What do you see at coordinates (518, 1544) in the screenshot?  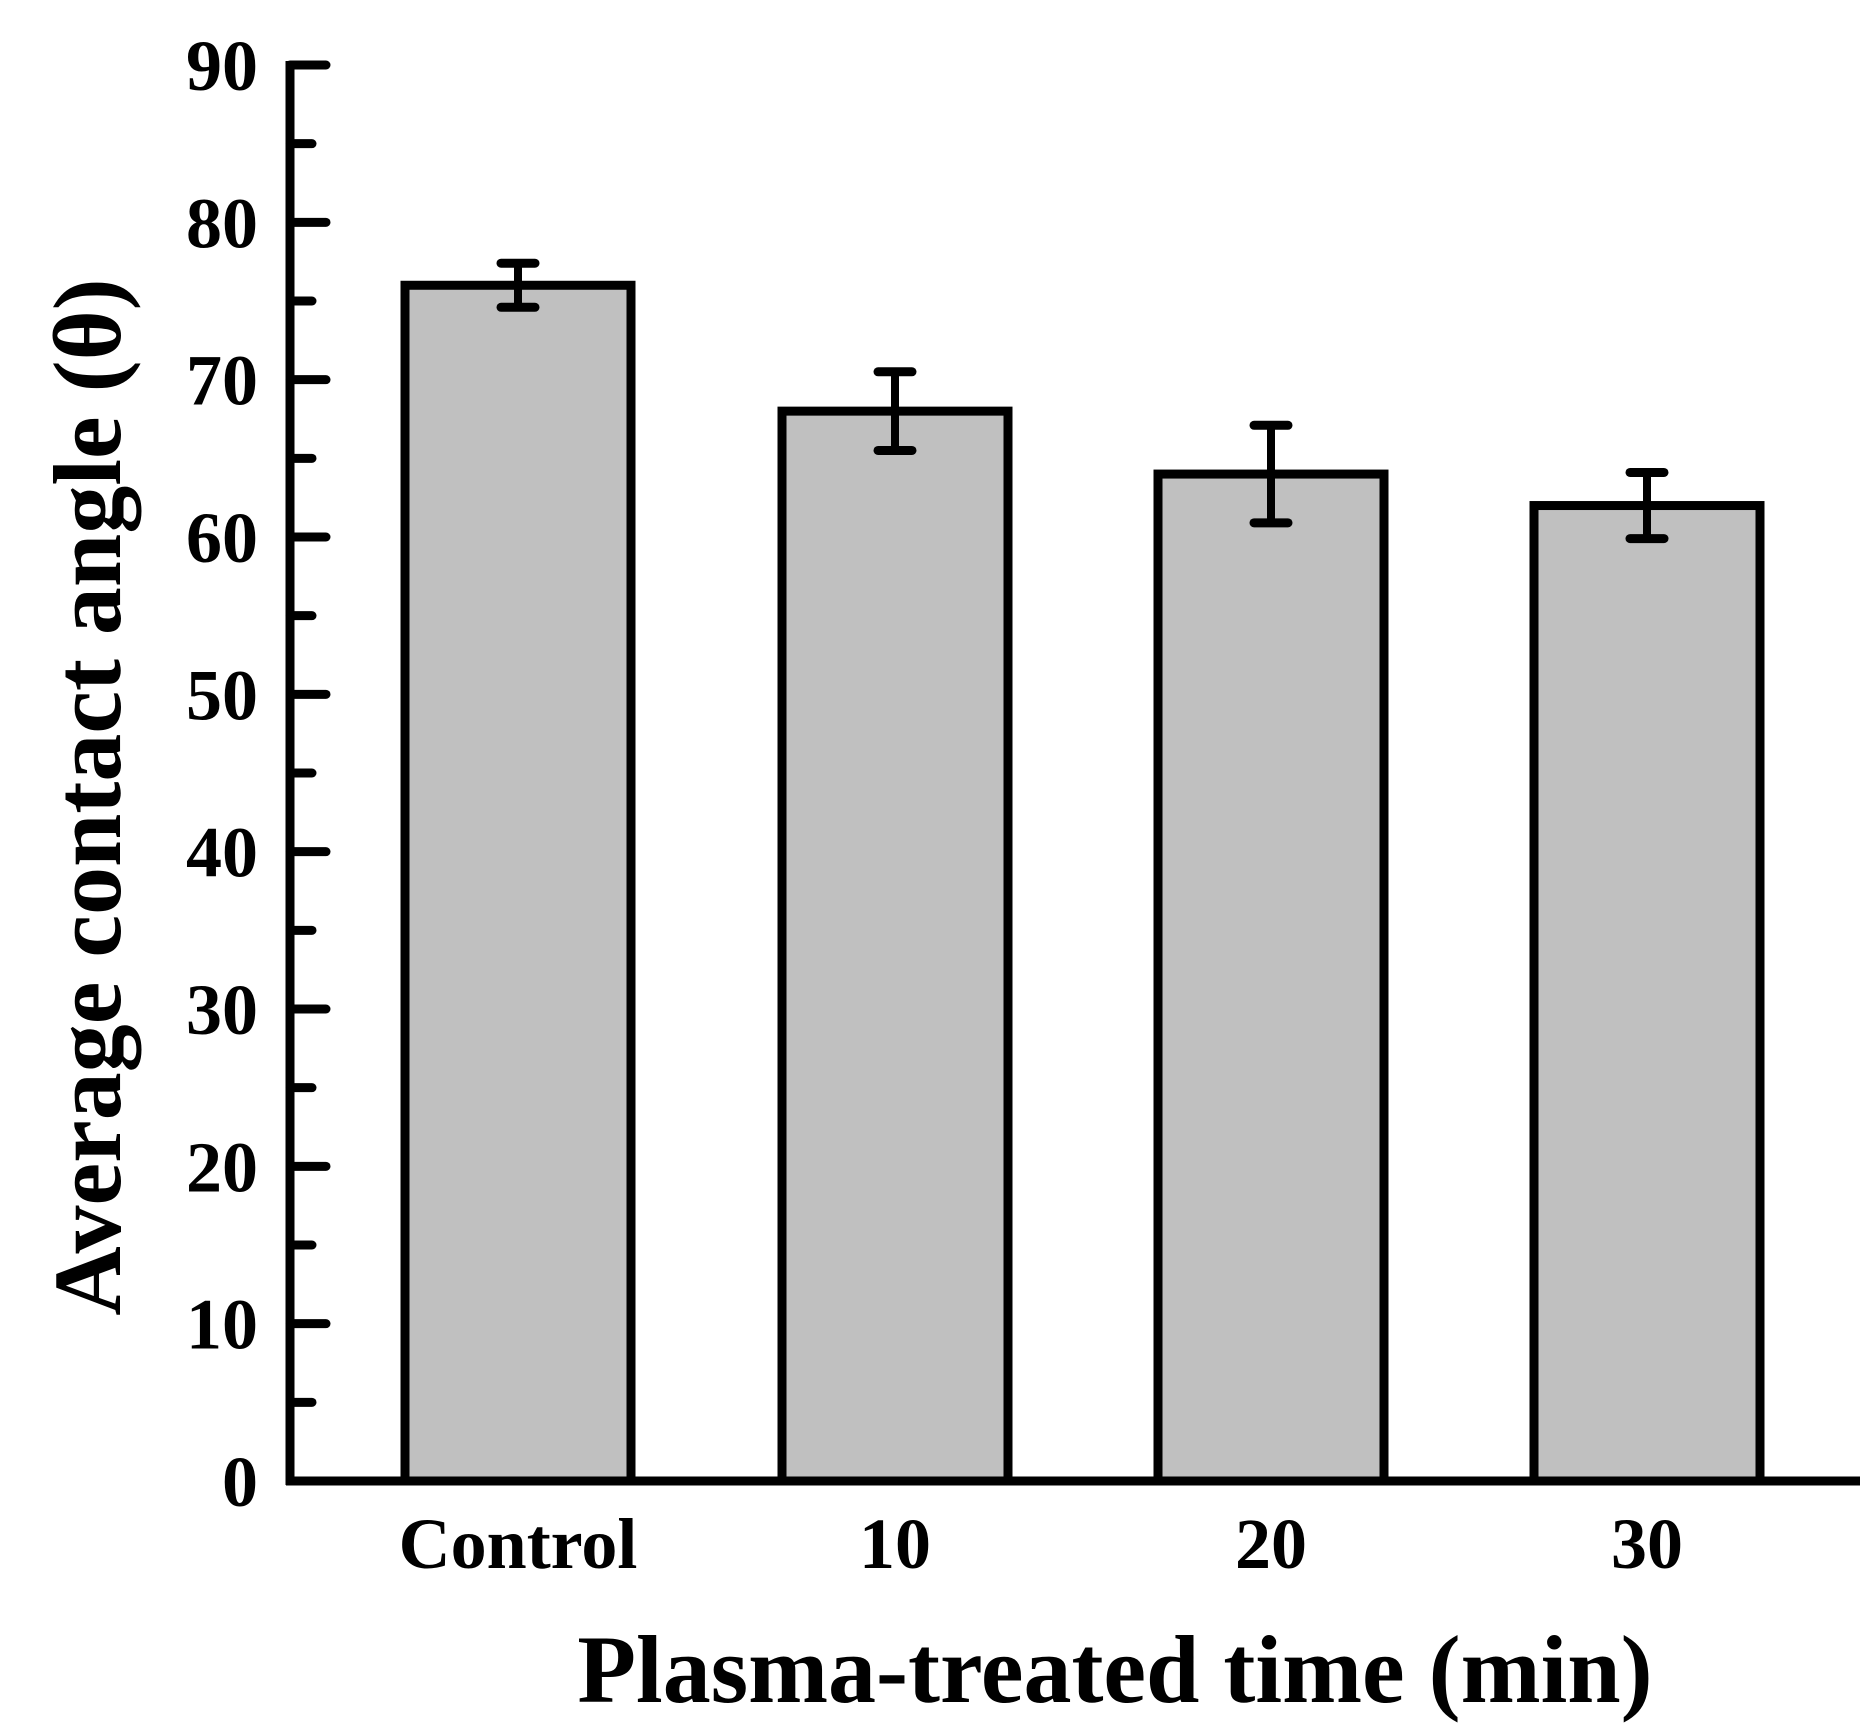 I see `x-tick-label-control: Control` at bounding box center [518, 1544].